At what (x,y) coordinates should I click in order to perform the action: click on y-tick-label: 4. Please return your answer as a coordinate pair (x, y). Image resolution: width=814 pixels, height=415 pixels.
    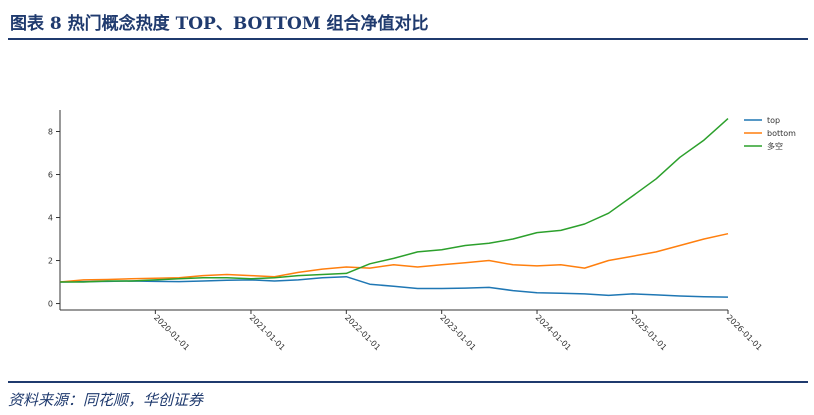
    Looking at the image, I should click on (50, 218).